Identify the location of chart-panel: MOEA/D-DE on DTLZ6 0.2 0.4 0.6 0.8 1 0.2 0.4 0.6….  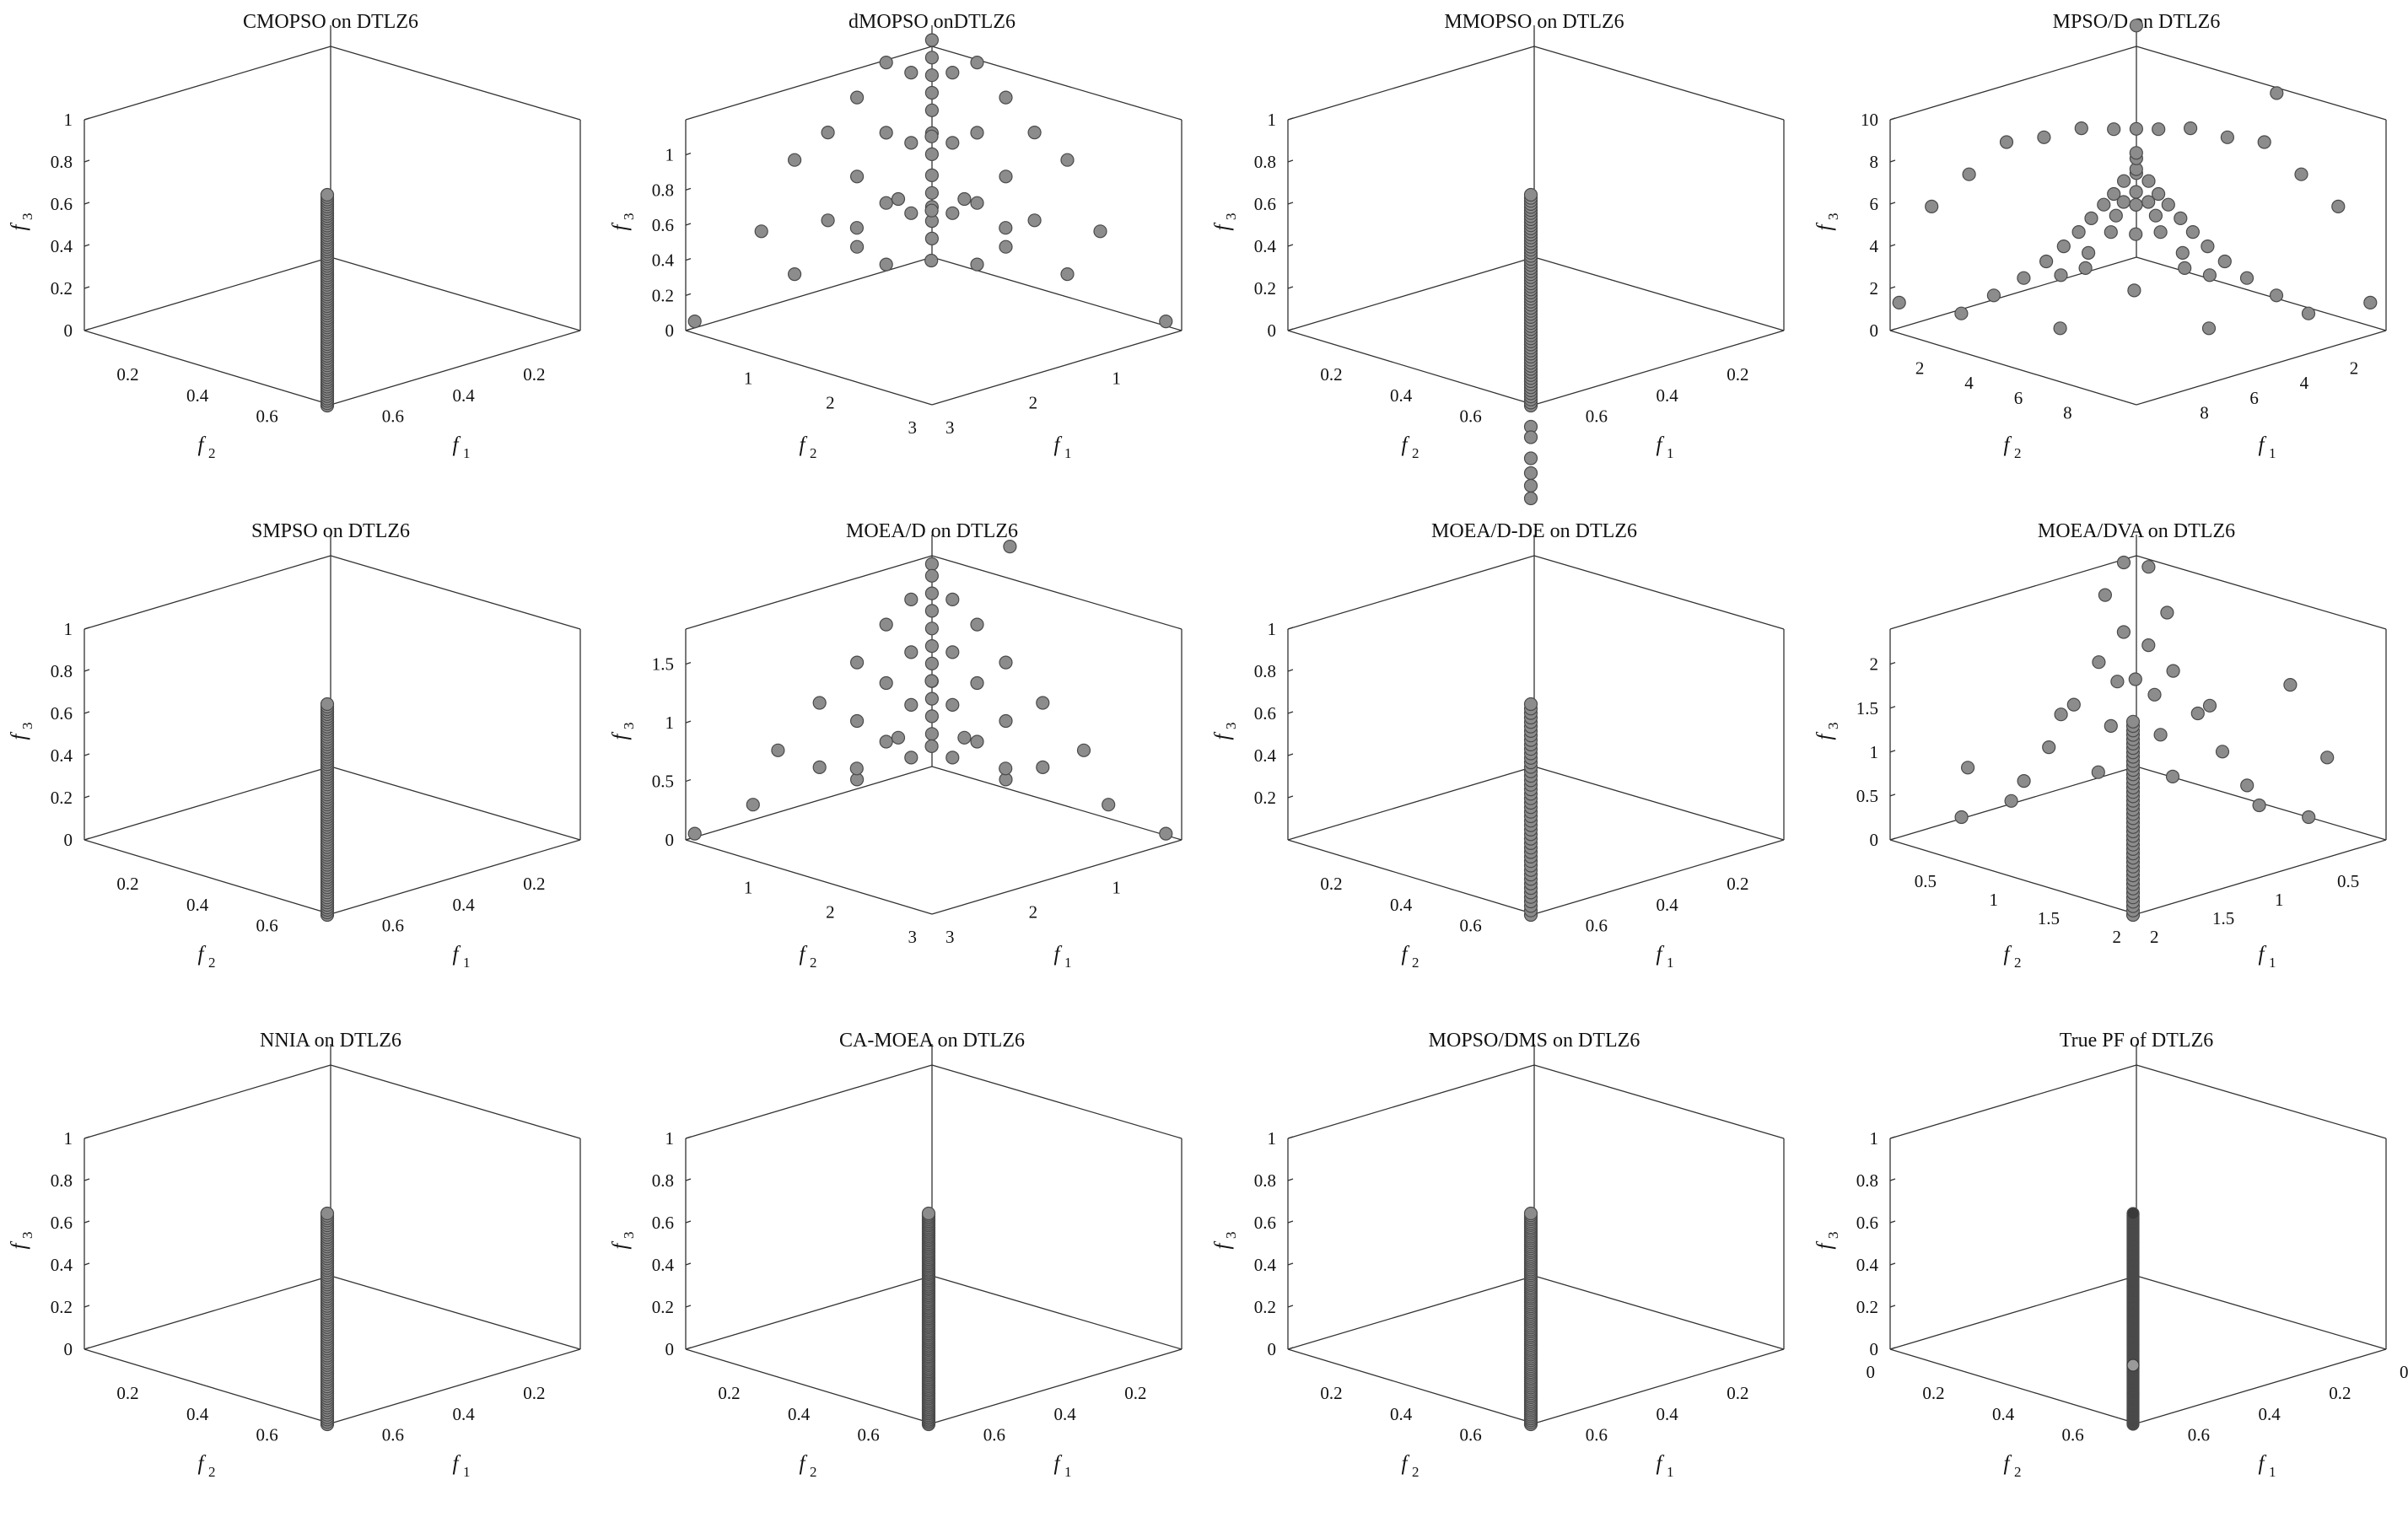
(1504, 764).